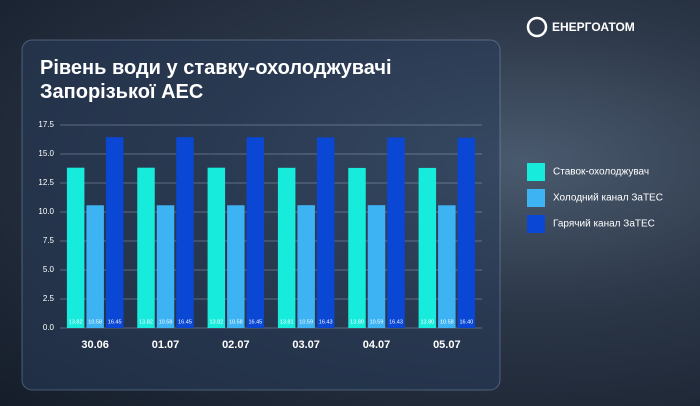 Image resolution: width=700 pixels, height=406 pixels. Describe the element at coordinates (601, 172) in the screenshot. I see `legend-label: Ставок-охолоджувач` at that location.